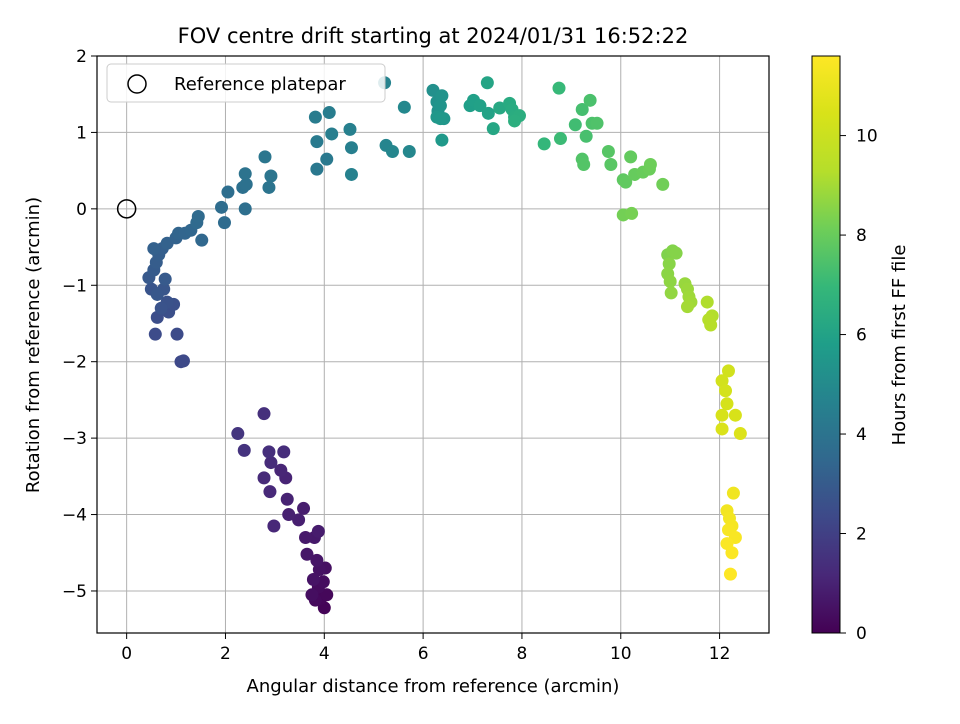  What do you see at coordinates (522, 654) in the screenshot?
I see `x-tick-label: 8` at bounding box center [522, 654].